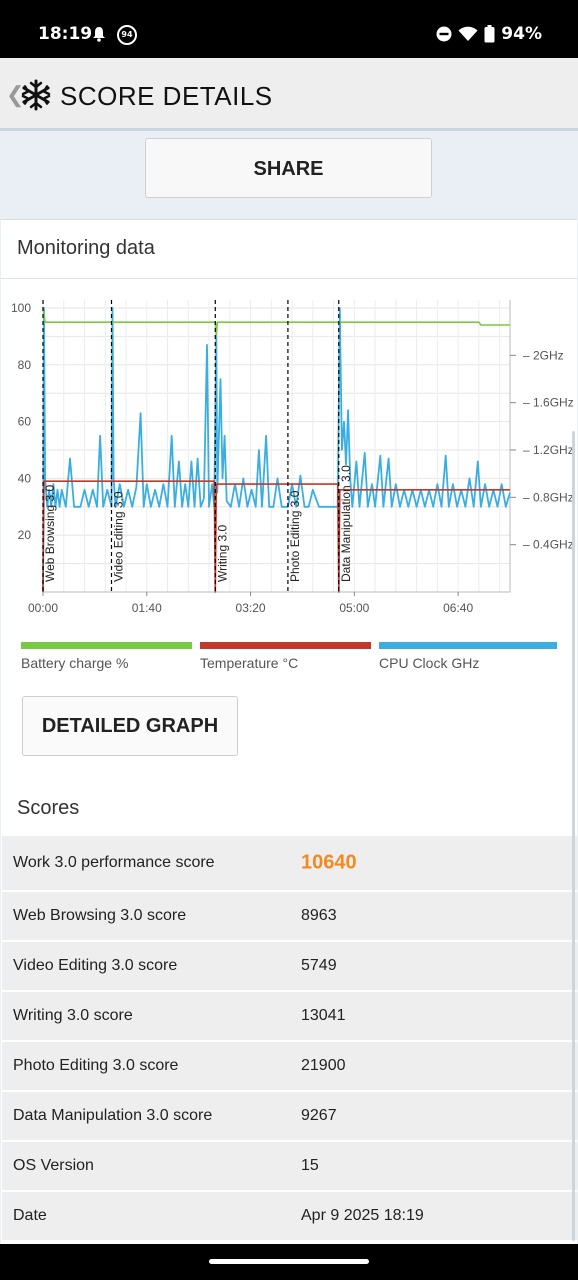 The width and height of the screenshot is (578, 1280). Describe the element at coordinates (15, 94) in the screenshot. I see `back-chevron-icon: ❮` at that location.